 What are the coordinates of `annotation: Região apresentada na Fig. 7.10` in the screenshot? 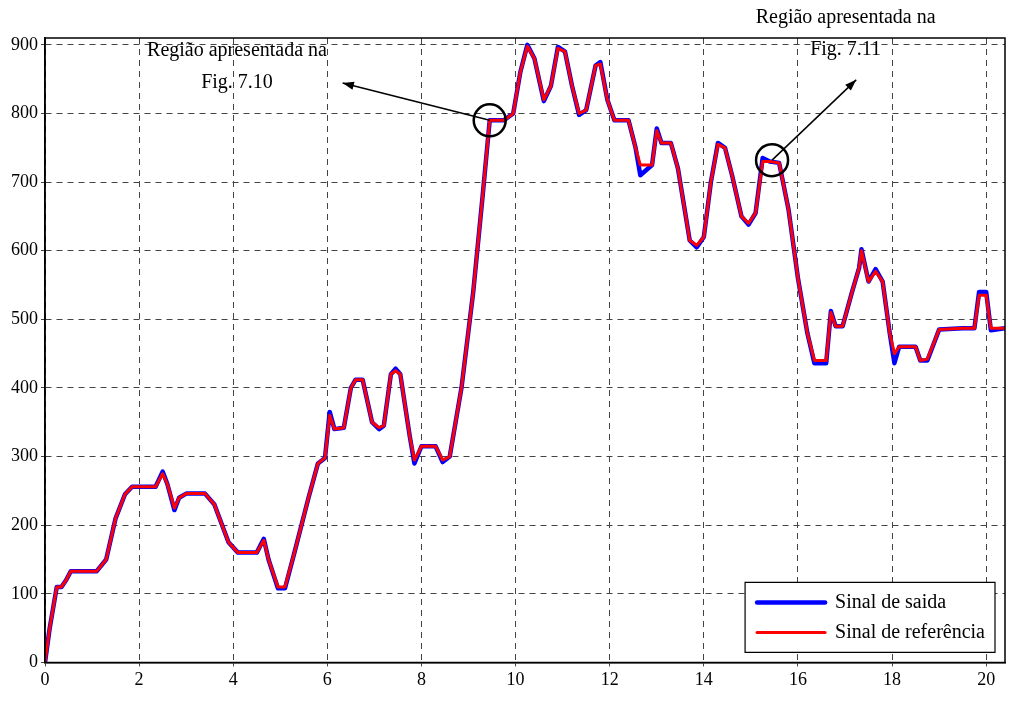 It's located at (237, 65).